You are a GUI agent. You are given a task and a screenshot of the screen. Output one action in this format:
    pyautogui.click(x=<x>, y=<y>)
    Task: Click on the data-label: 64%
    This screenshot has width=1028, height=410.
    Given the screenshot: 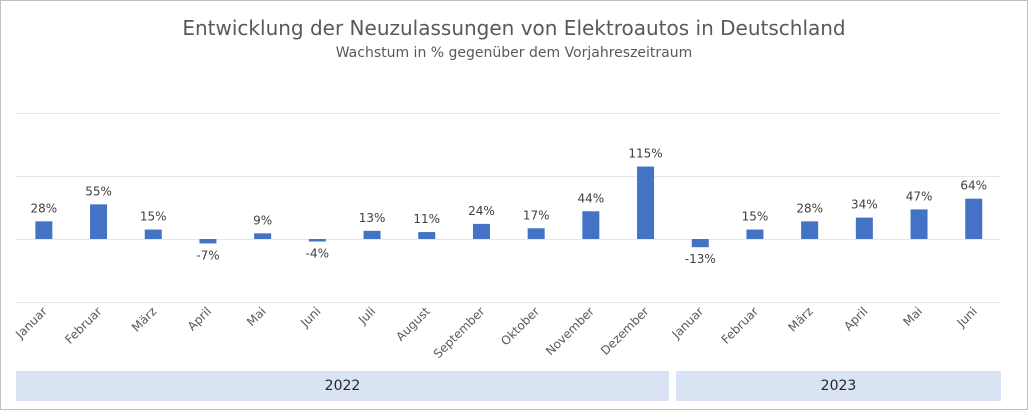 What is the action you would take?
    pyautogui.click(x=973, y=186)
    